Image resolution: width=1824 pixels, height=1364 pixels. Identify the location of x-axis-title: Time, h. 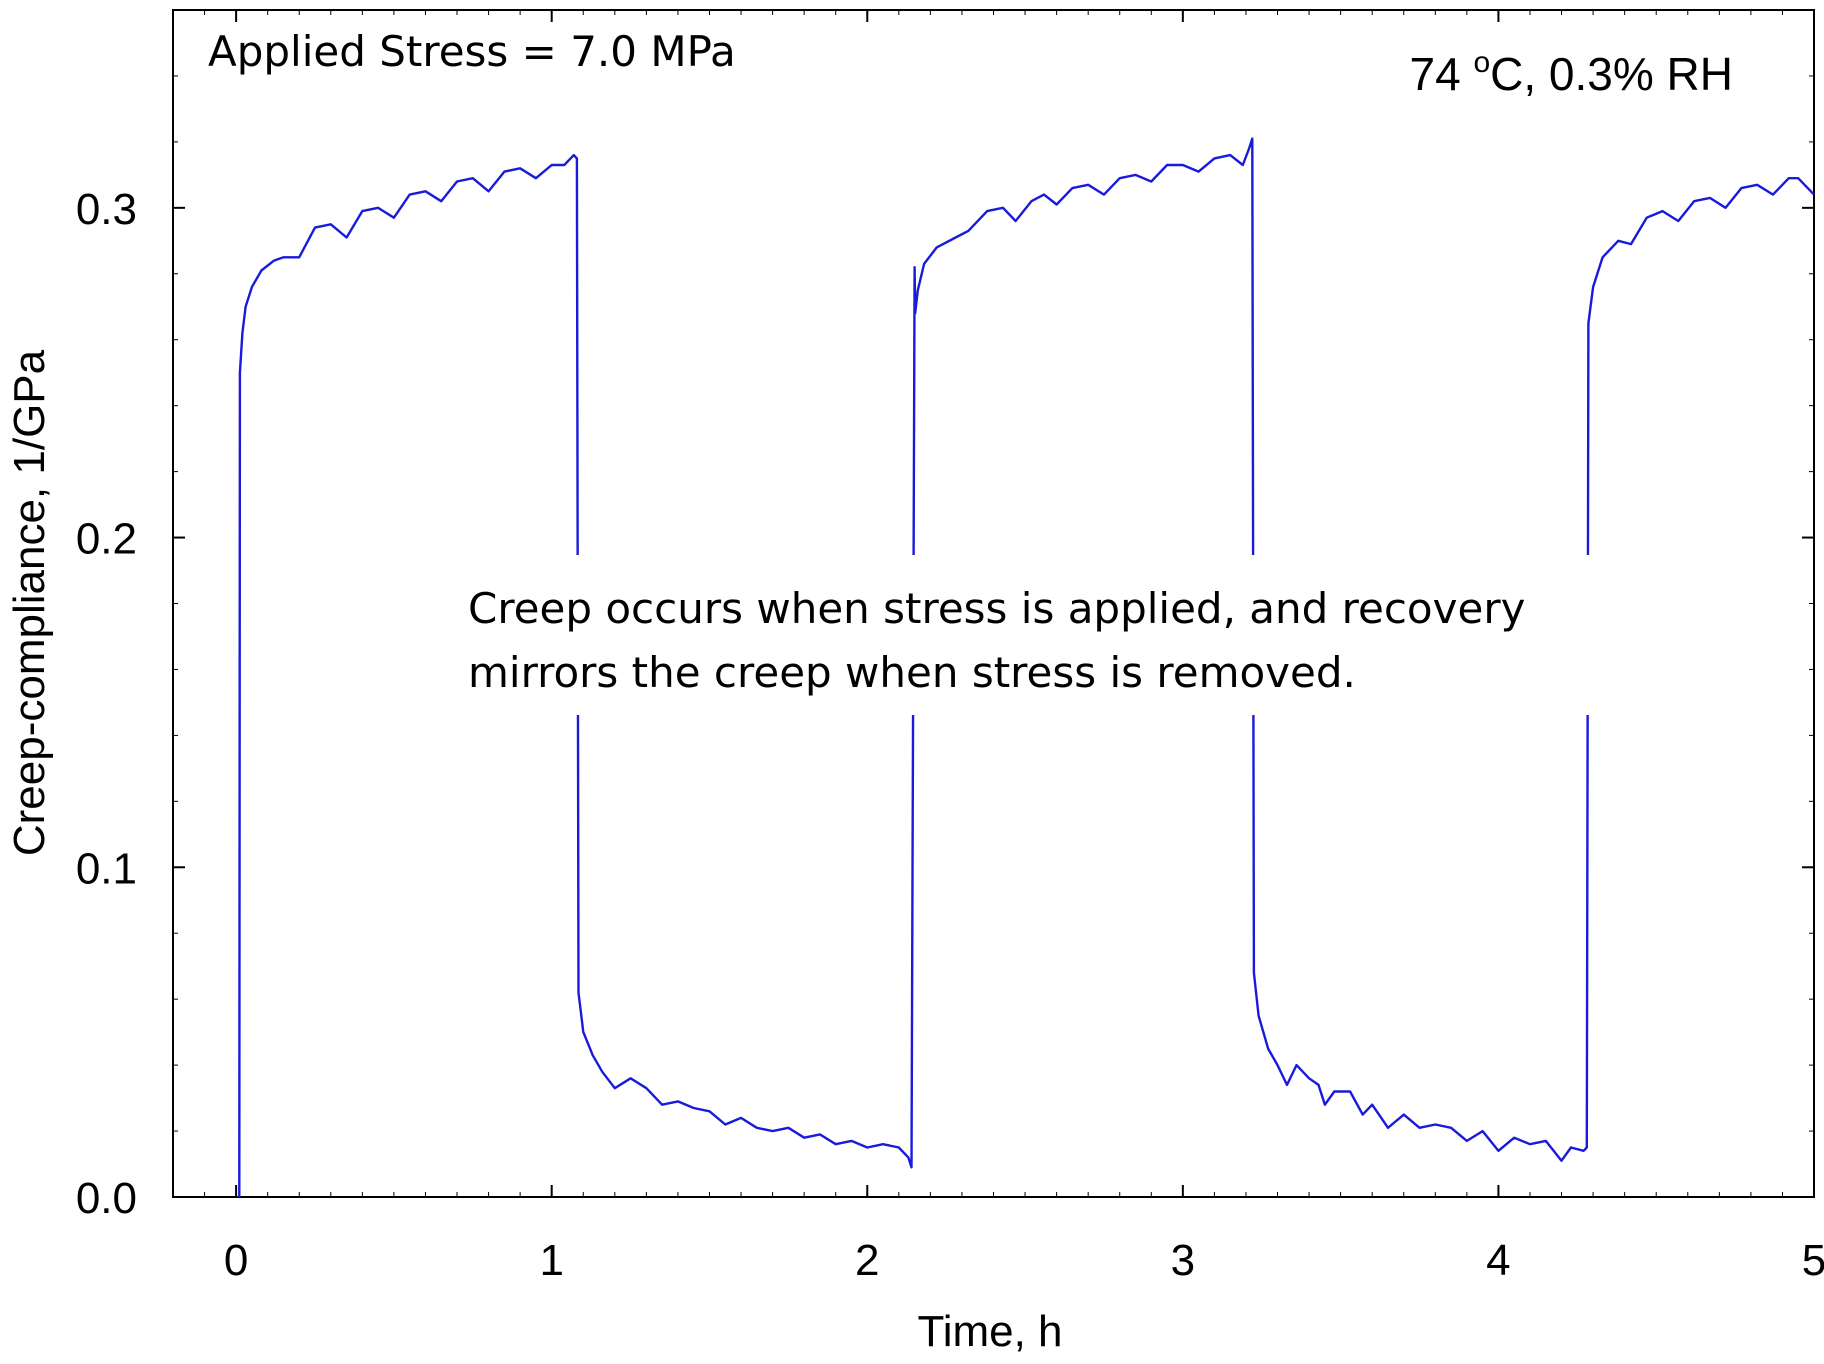
(989, 1331).